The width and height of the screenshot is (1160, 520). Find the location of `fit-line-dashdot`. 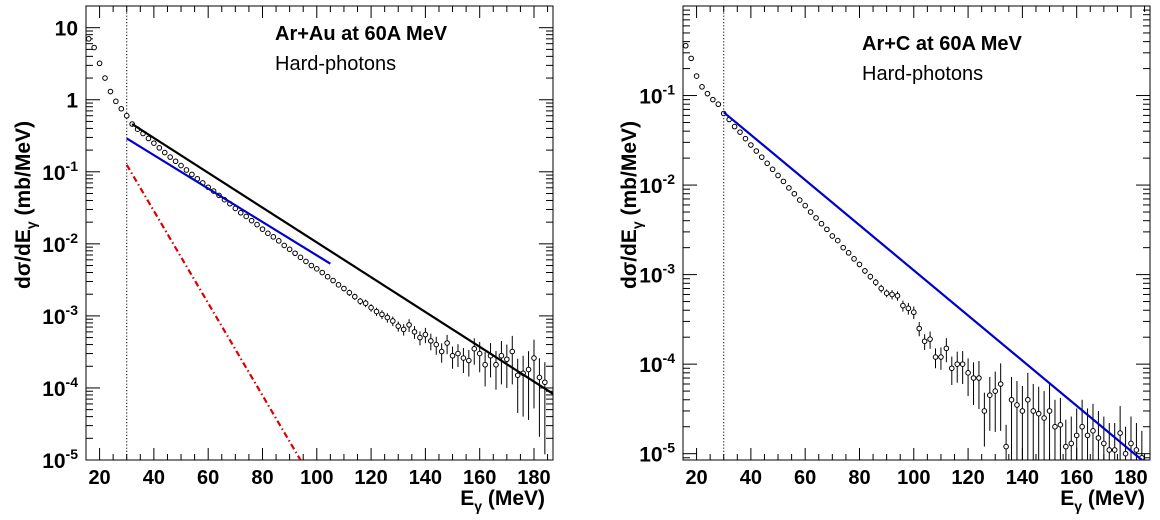

fit-line-dashdot is located at coordinates (213, 312).